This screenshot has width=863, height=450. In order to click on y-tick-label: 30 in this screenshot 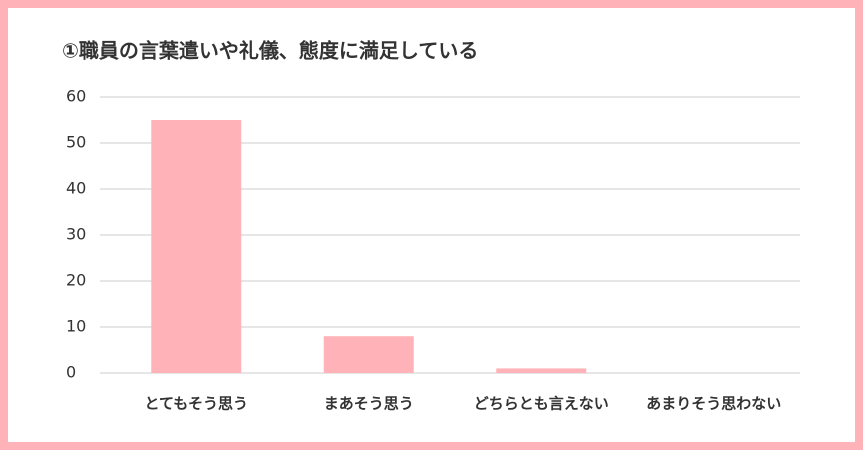, I will do `click(76, 234)`.